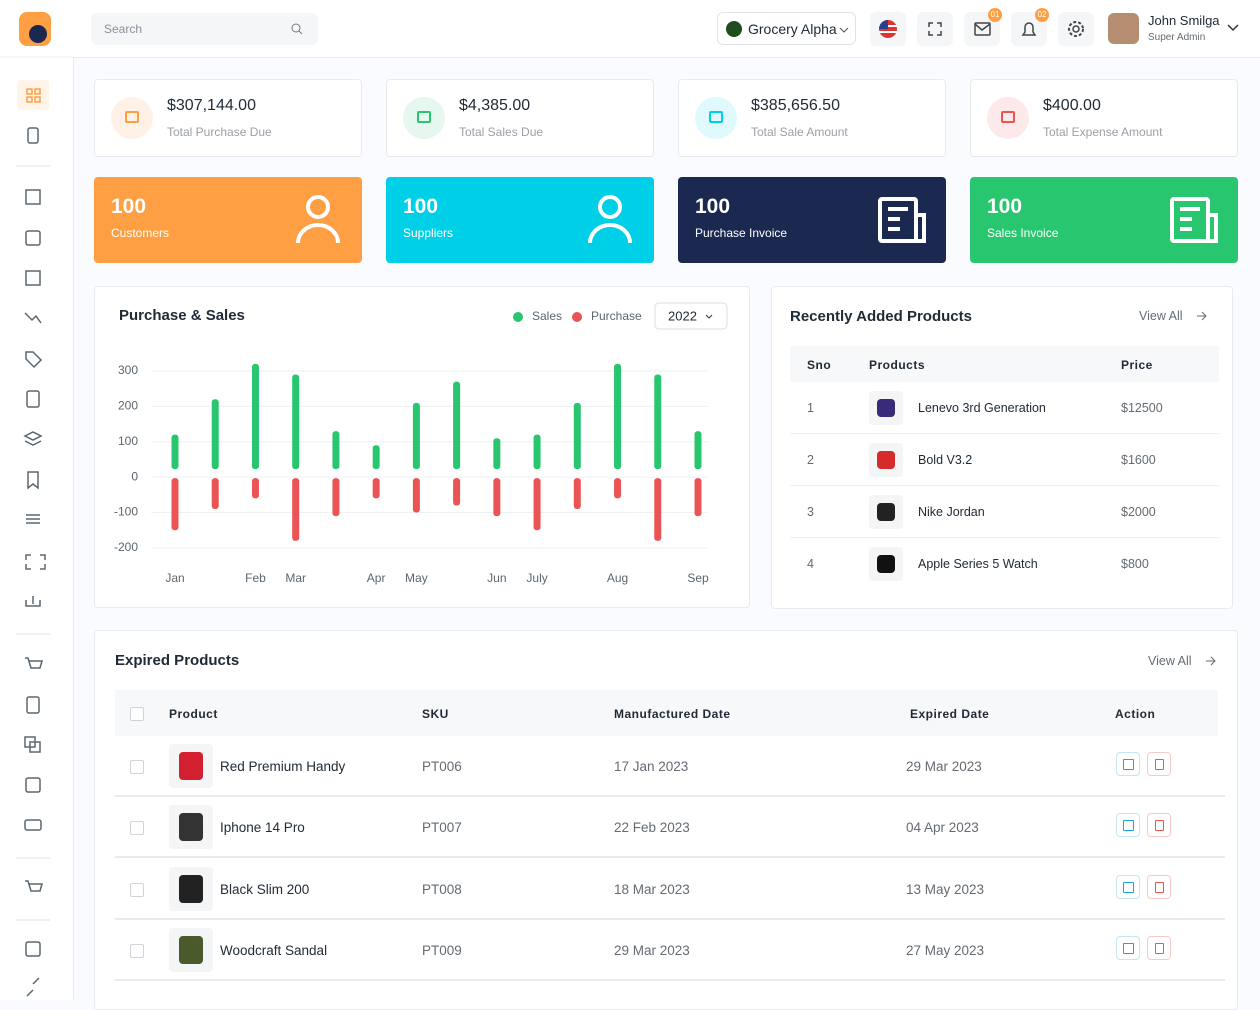 The width and height of the screenshot is (1260, 1010). What do you see at coordinates (995, 15) in the screenshot?
I see `mail-badge: 01` at bounding box center [995, 15].